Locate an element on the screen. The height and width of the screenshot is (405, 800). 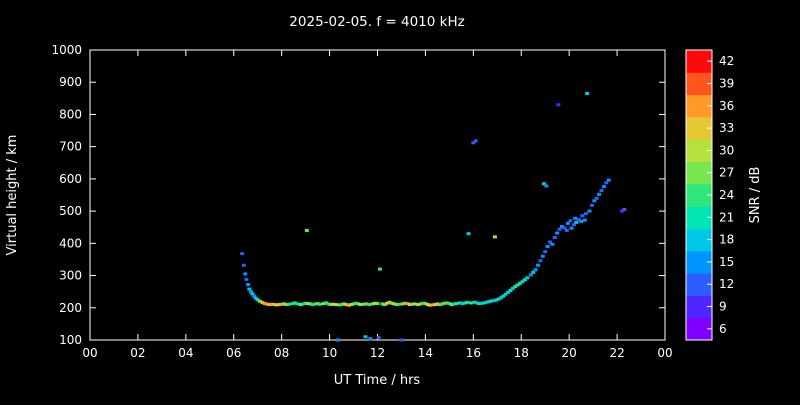
x-tick-label: 10 is located at coordinates (329, 353).